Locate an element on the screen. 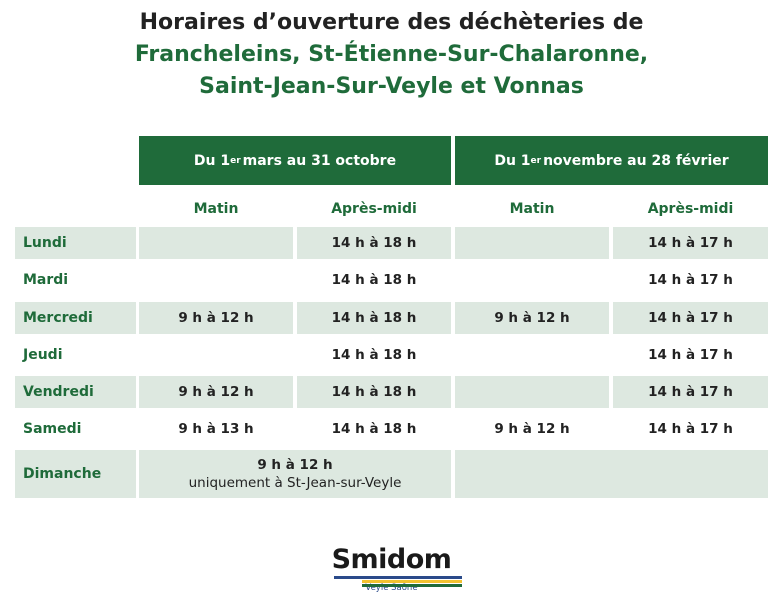 This screenshot has width=783, height=600. cell-saturday-winter-afternoon: 14 h à 17 h is located at coordinates (690, 429).